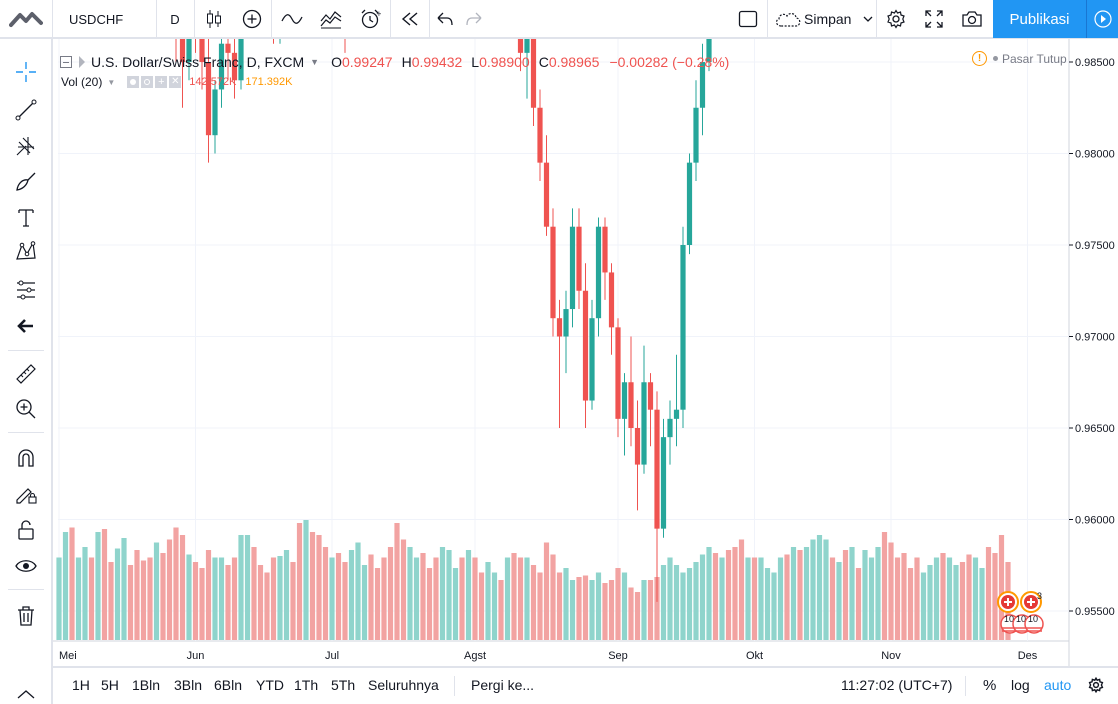 The height and width of the screenshot is (704, 1118). I want to click on alert-clock-icon: +, so click(370, 19).